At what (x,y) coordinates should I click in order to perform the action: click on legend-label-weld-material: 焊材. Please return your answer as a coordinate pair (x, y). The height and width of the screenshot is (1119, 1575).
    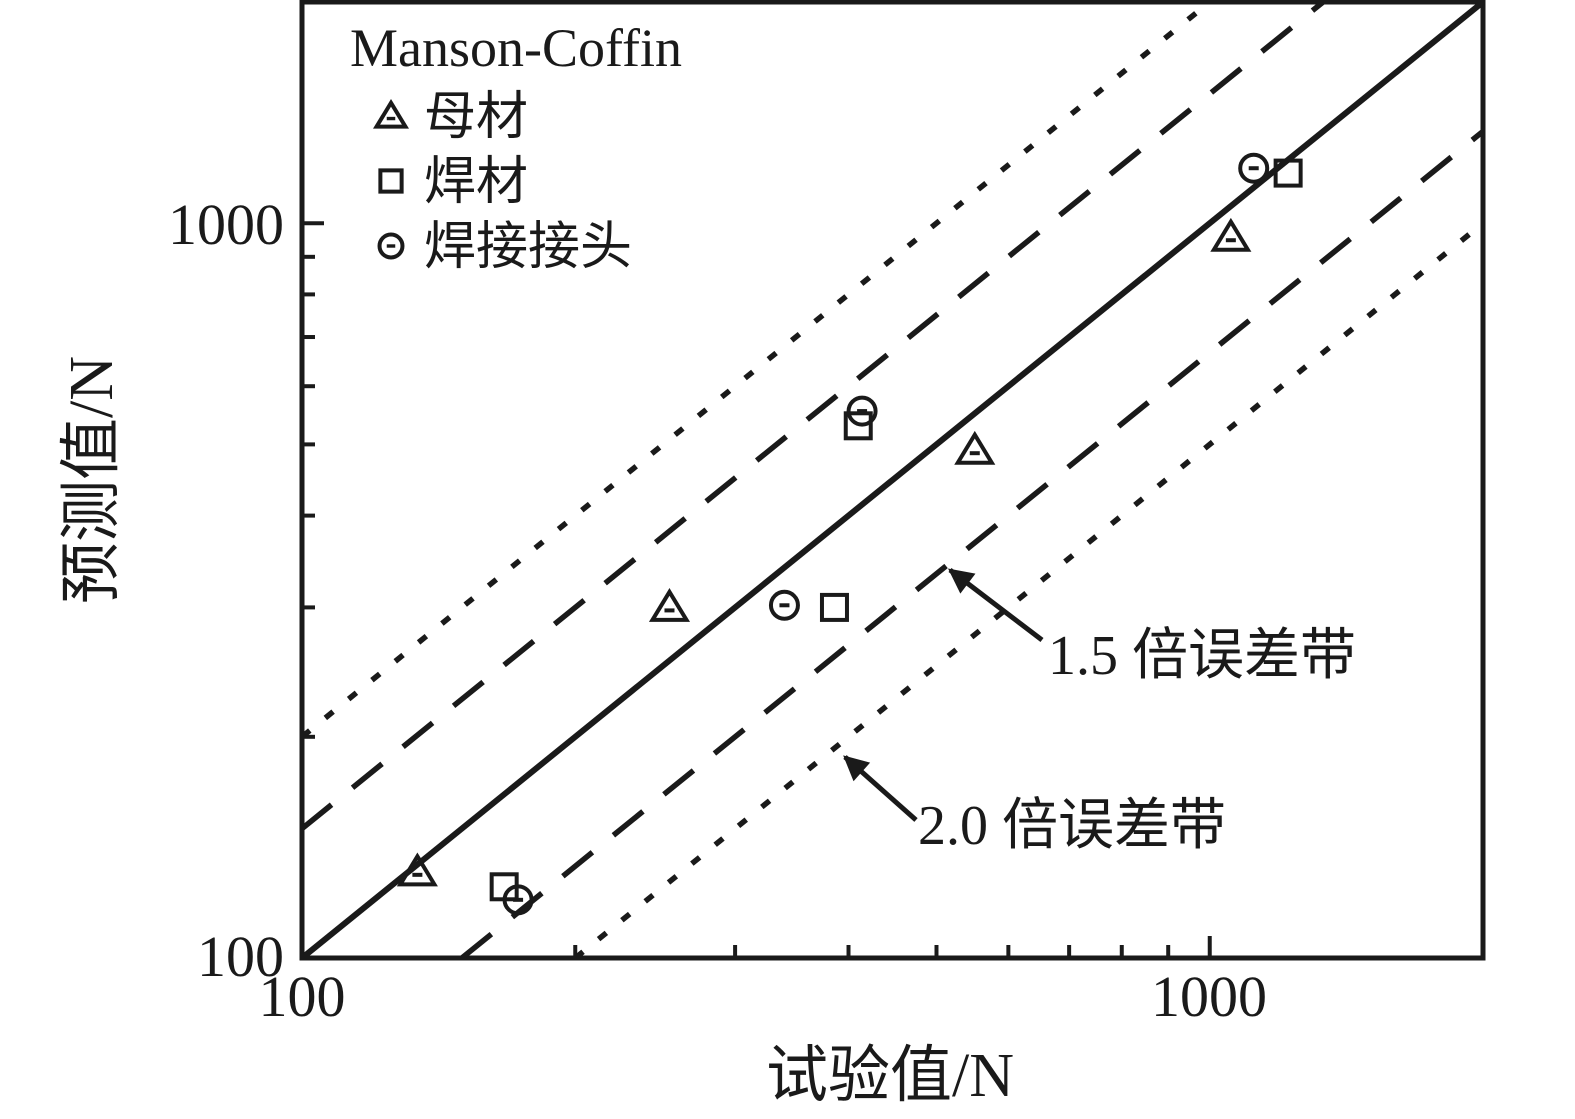
    Looking at the image, I should click on (476, 182).